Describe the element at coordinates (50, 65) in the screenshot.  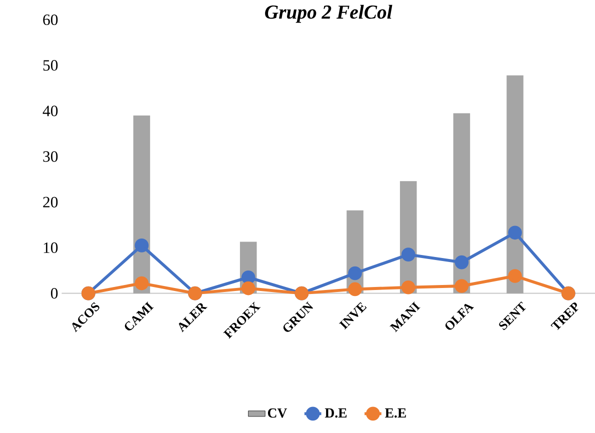
I see `y-tick-label: 50` at that location.